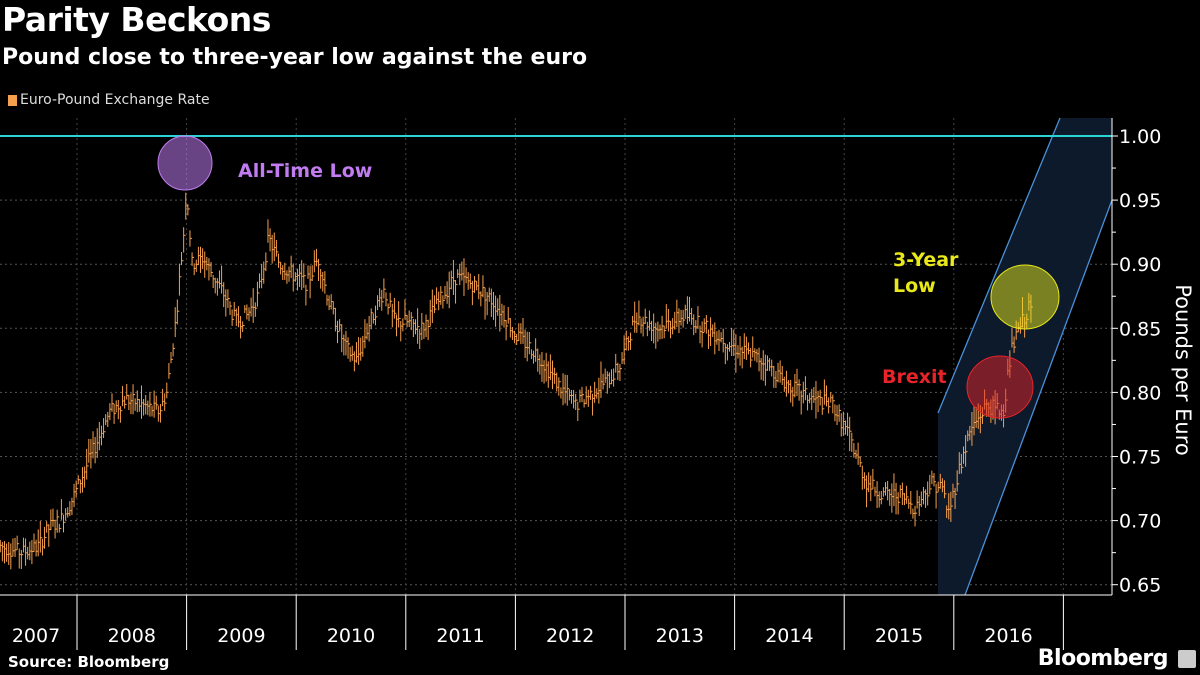 Image resolution: width=1200 pixels, height=675 pixels. I want to click on legend-label: Euro-Pound Exchange Rate, so click(115, 100).